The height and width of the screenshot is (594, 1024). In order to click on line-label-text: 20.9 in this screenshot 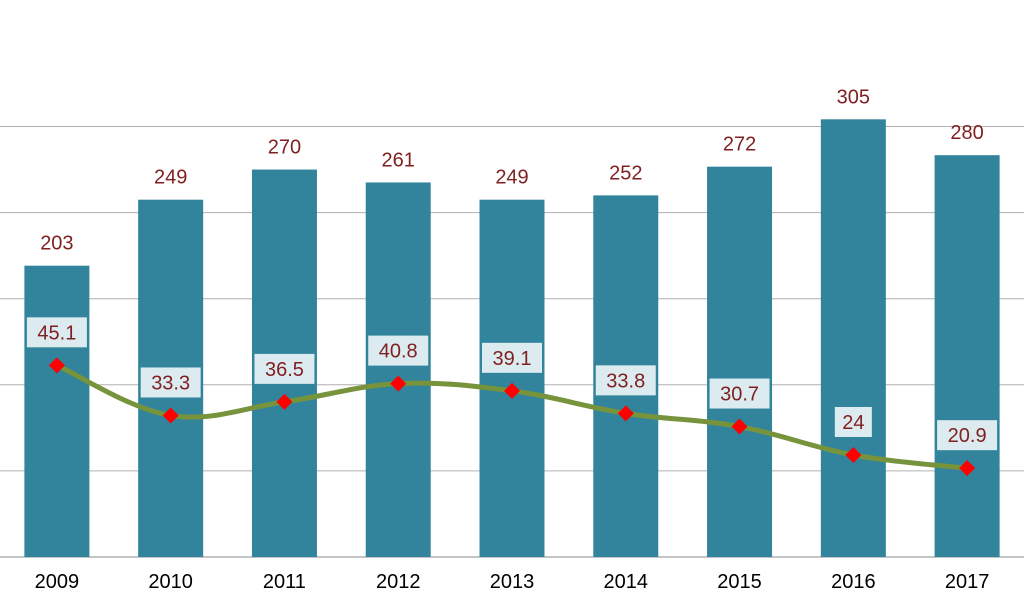, I will do `click(967, 436)`.